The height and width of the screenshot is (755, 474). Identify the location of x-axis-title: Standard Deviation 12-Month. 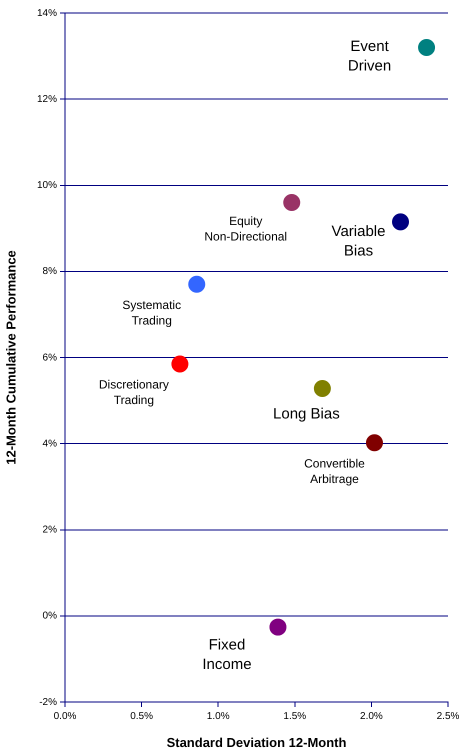
(256, 742).